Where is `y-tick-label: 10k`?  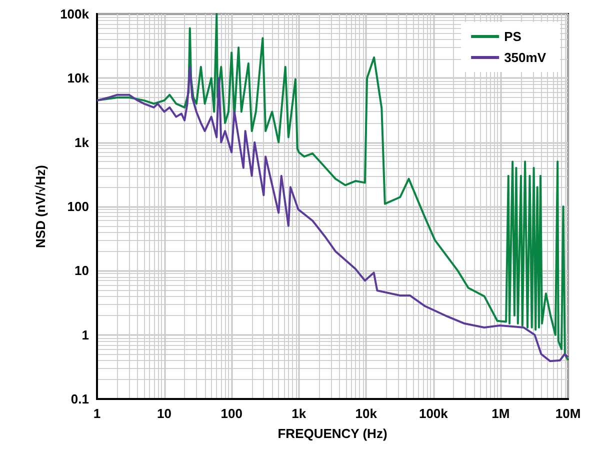
y-tick-label: 10k is located at coordinates (78, 78).